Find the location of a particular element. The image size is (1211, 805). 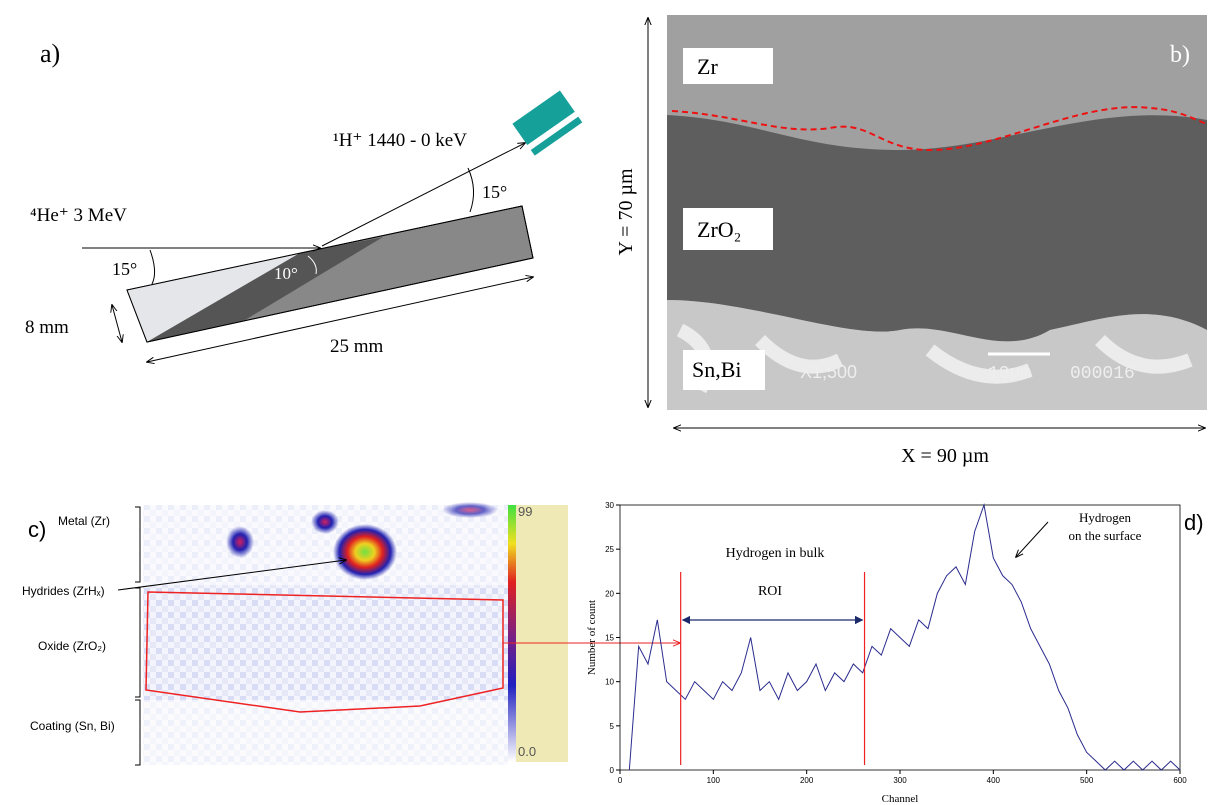

layer-label: Metal (Zr) is located at coordinates (84, 521).